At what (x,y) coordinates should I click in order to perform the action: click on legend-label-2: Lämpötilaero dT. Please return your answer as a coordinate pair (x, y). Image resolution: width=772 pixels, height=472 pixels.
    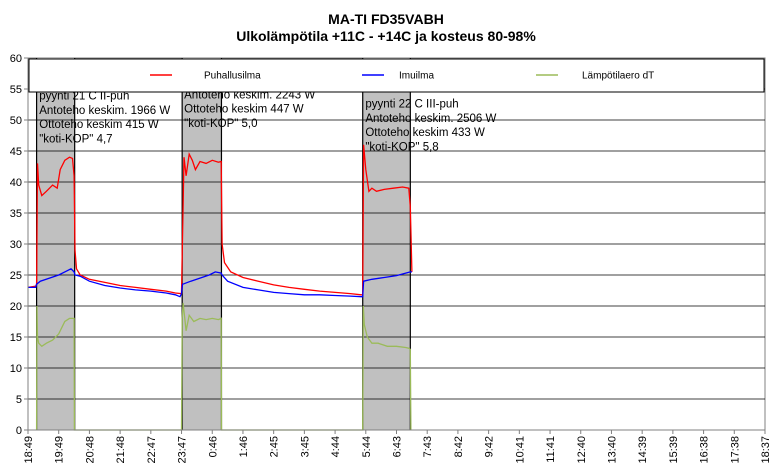
    Looking at the image, I should click on (618, 76).